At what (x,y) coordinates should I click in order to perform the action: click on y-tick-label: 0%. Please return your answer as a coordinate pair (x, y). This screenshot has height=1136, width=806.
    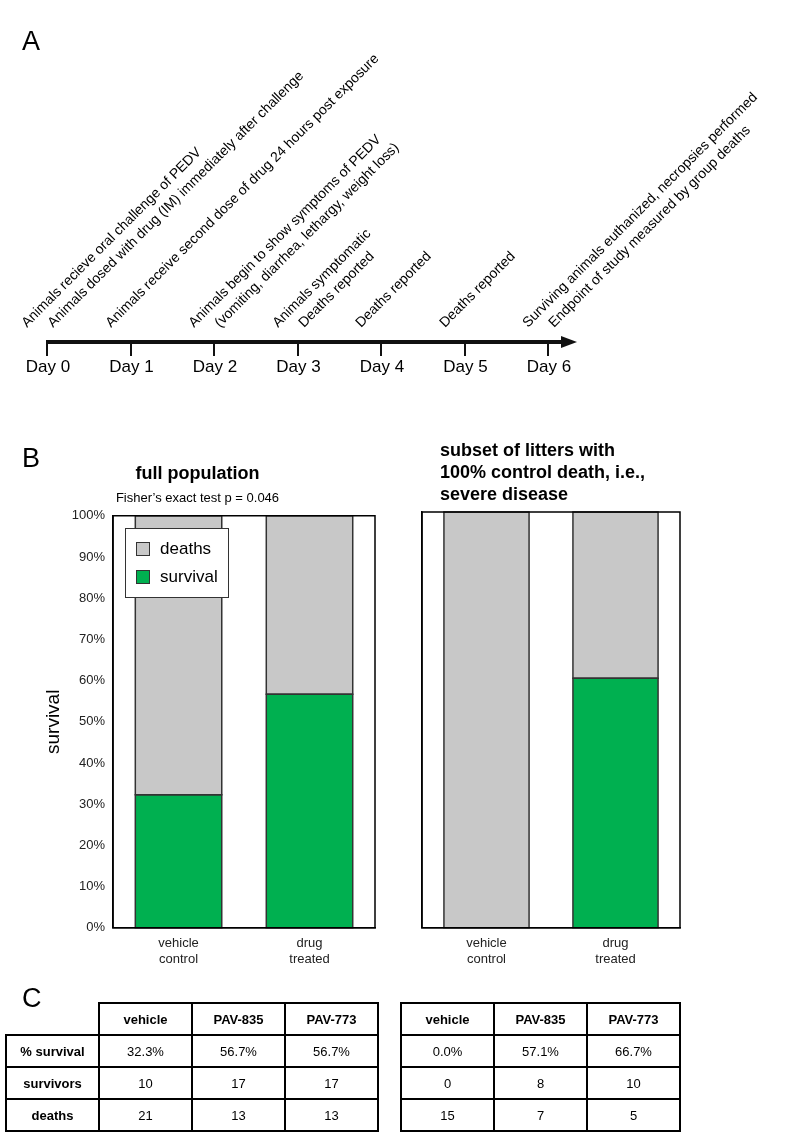
    Looking at the image, I should click on (96, 927).